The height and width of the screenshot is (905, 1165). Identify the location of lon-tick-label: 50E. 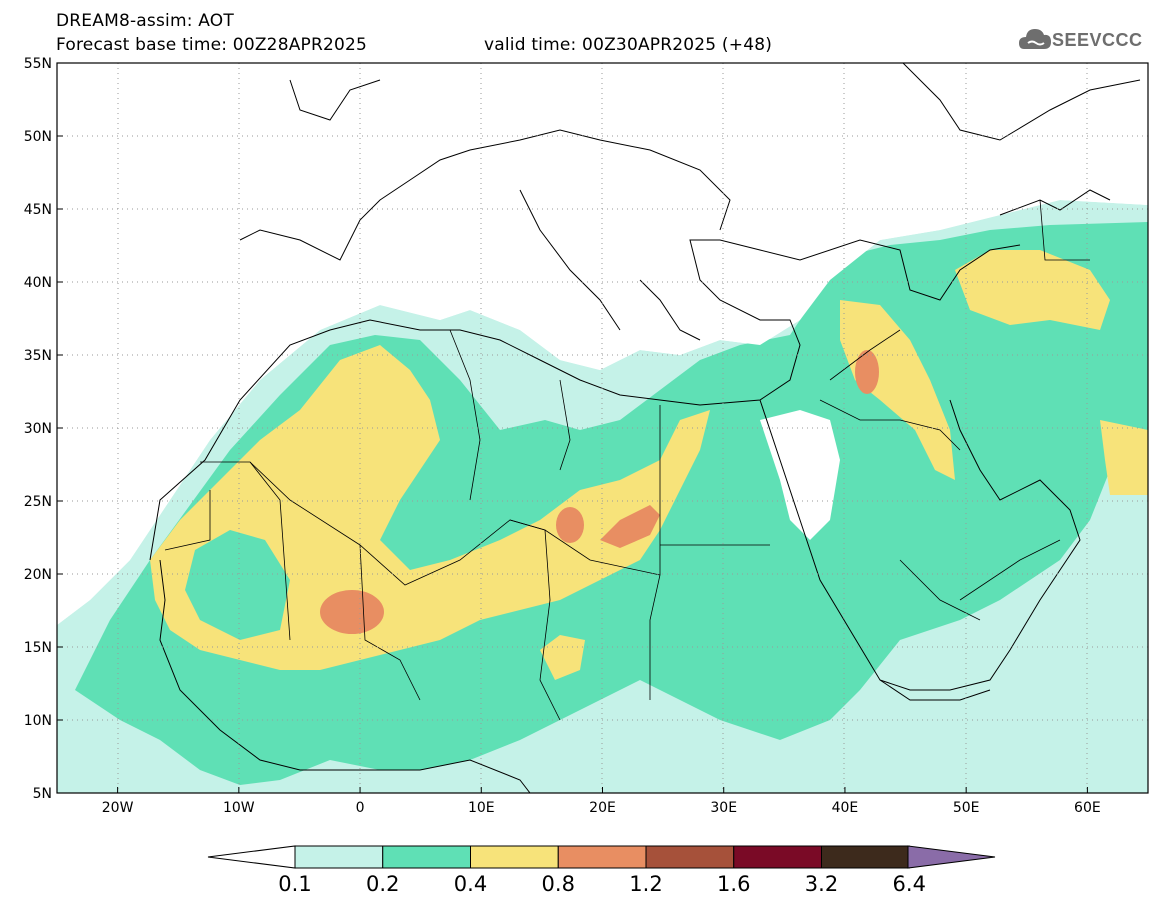
(966, 808).